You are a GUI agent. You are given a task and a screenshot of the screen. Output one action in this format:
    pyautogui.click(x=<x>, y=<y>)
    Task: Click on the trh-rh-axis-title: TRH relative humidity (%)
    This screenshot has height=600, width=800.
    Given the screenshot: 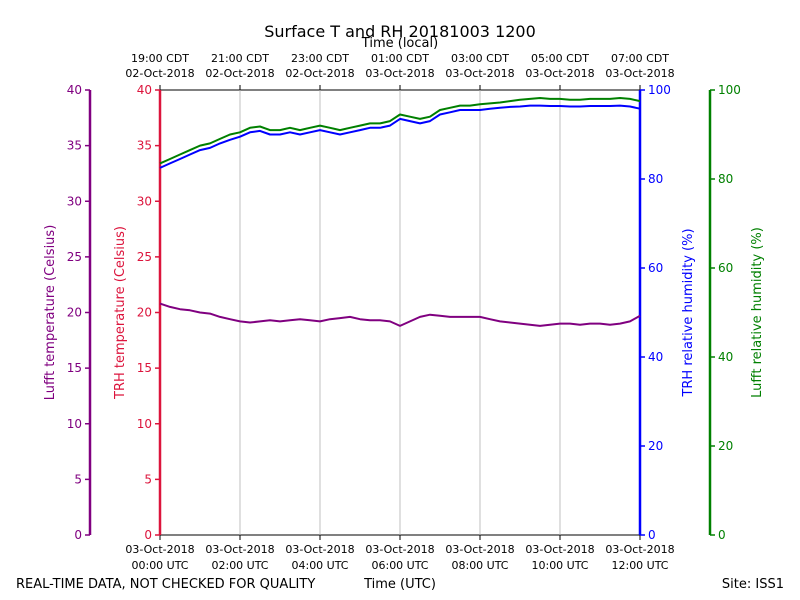 What is the action you would take?
    pyautogui.click(x=688, y=312)
    